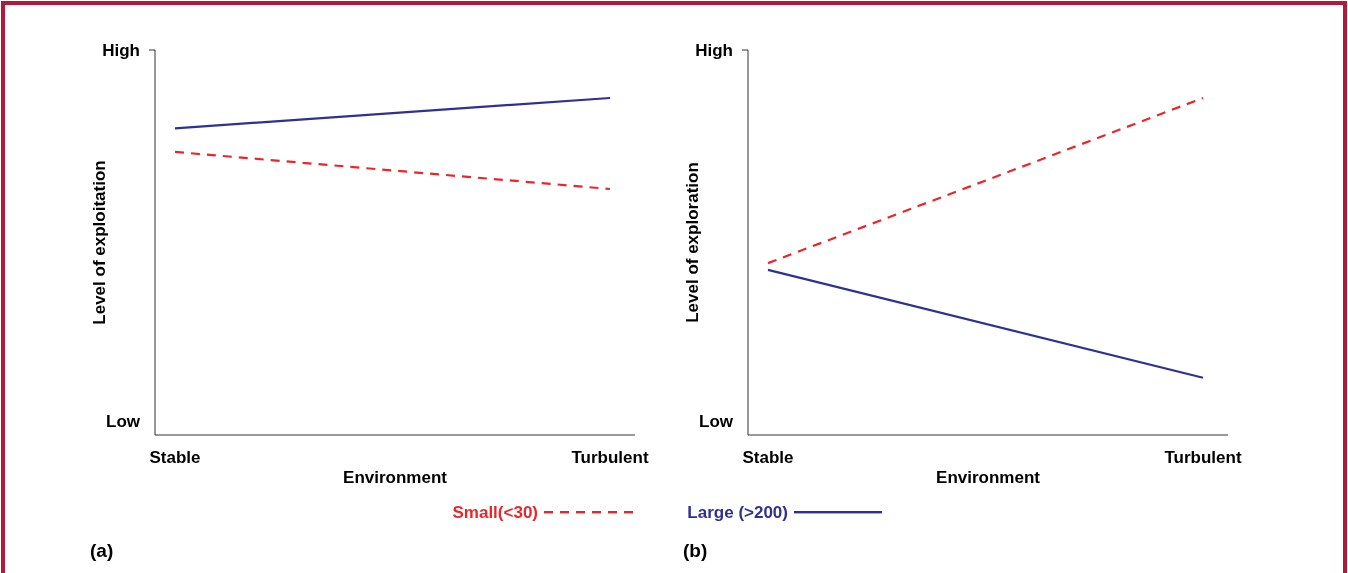 The height and width of the screenshot is (573, 1348). I want to click on y-axis-title: Level of exploration, so click(692, 242).